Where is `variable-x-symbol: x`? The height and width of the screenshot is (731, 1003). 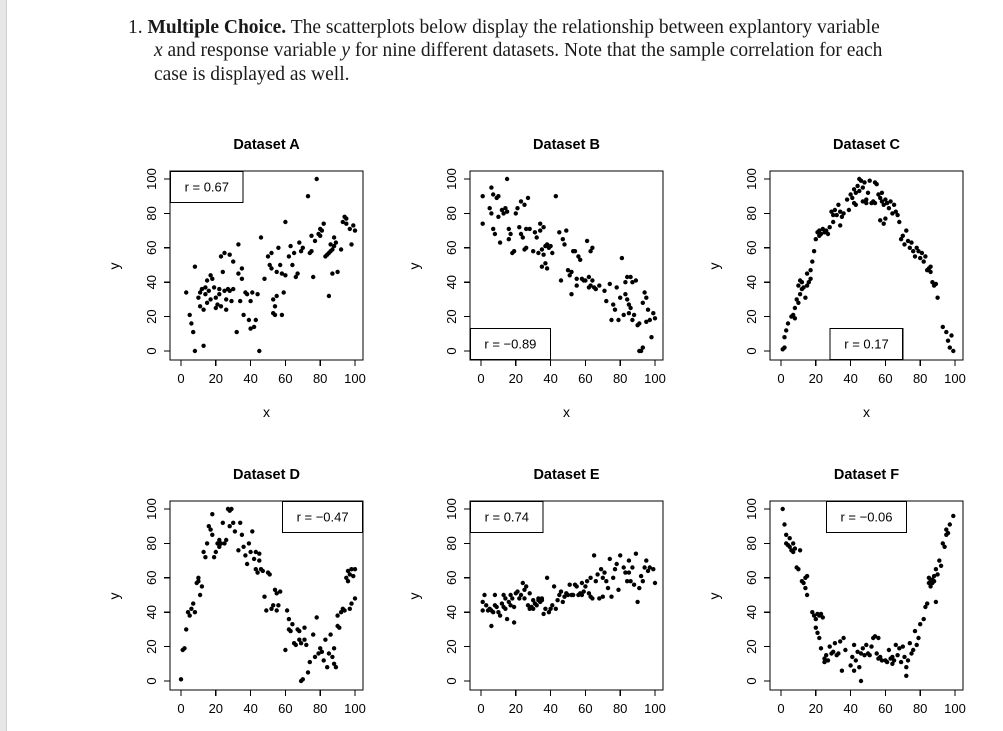
variable-x-symbol: x is located at coordinates (158, 51).